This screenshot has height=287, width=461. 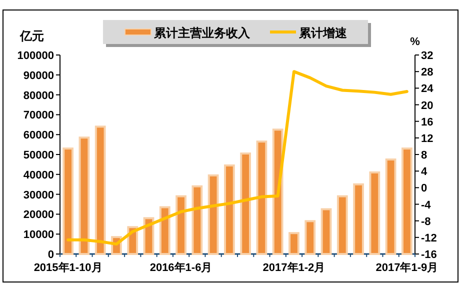 I want to click on legend-label: 累计主营业务收入, so click(x=202, y=33).